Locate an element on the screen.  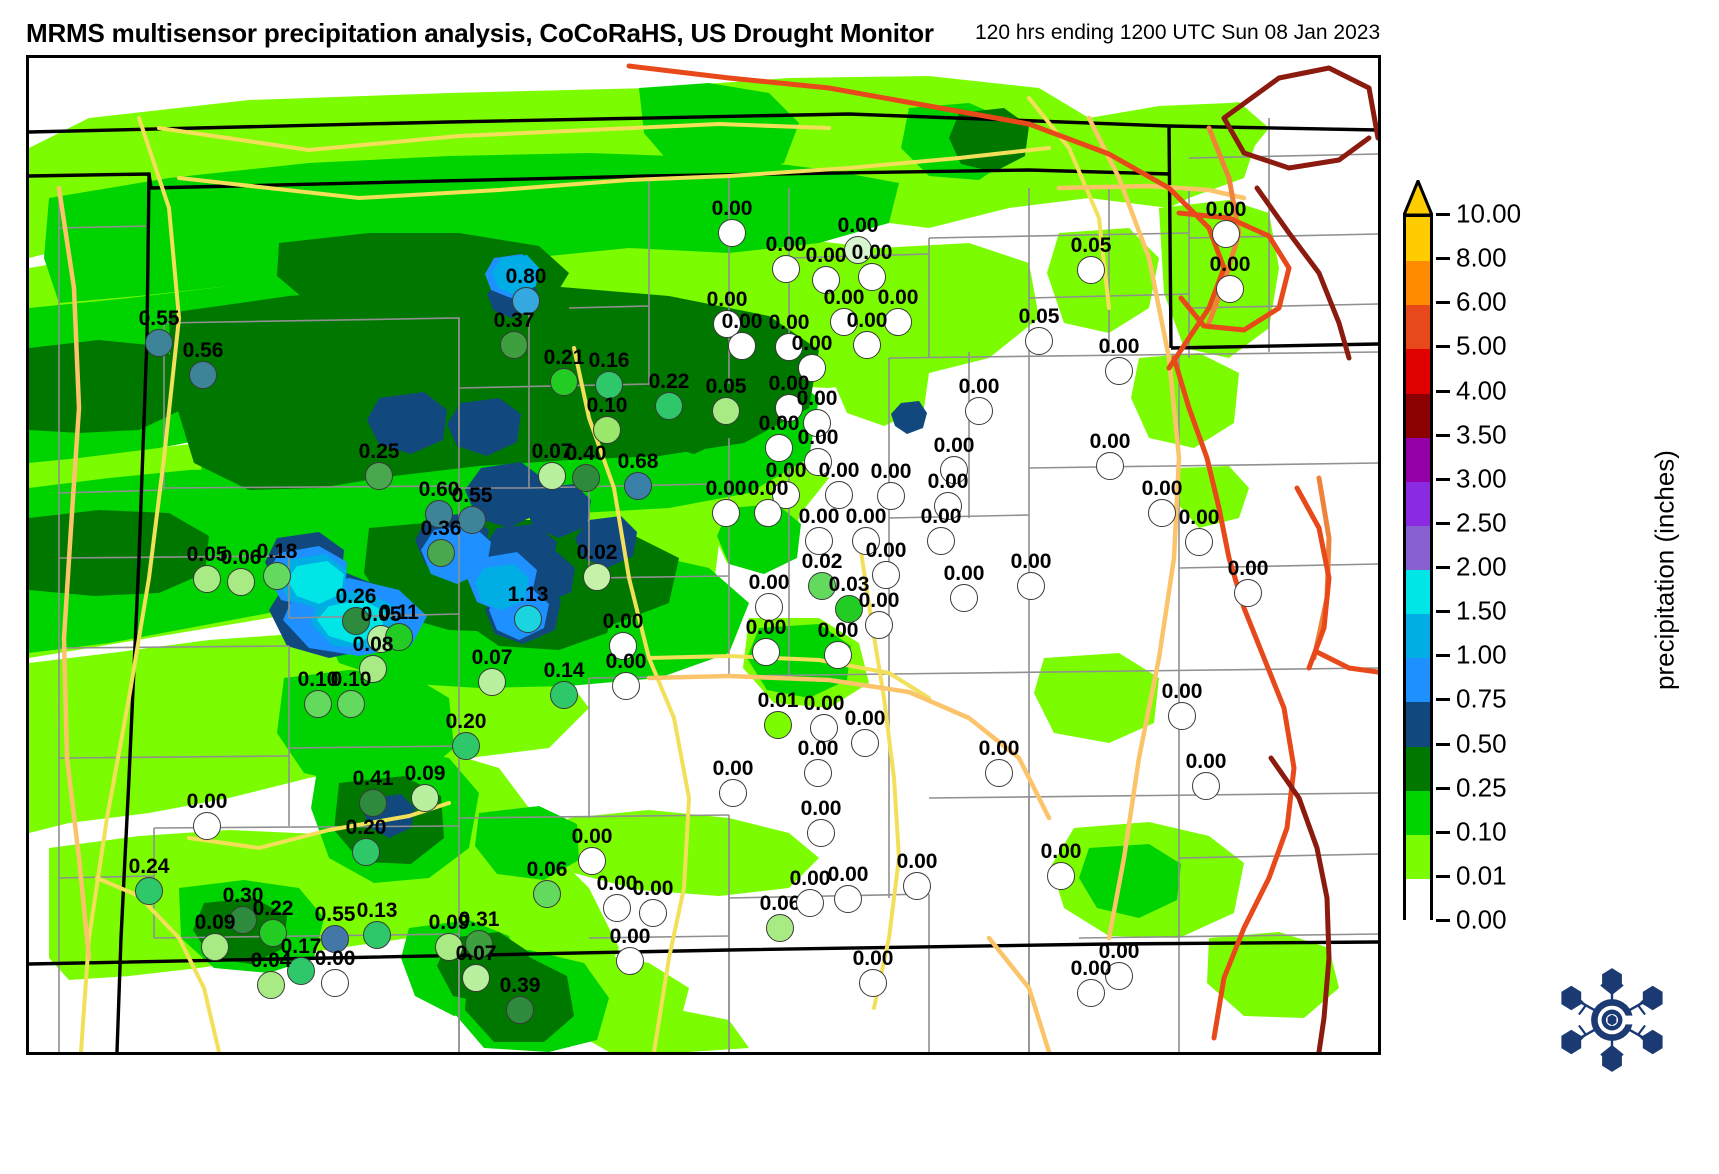
colorbar-tick-label: 0.00 is located at coordinates (1481, 919).